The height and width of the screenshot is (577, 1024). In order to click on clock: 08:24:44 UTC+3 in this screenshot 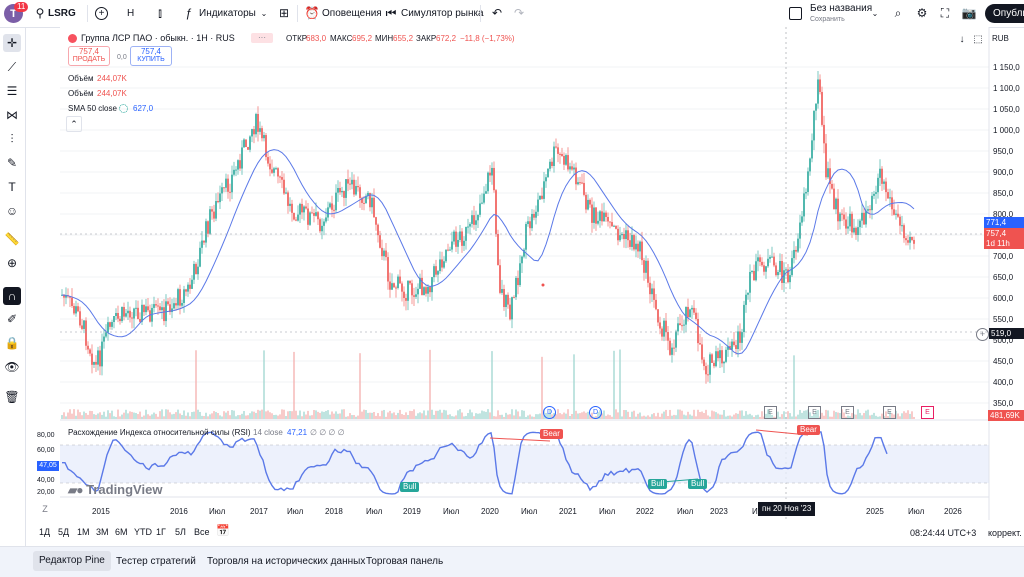, I will do `click(943, 533)`.